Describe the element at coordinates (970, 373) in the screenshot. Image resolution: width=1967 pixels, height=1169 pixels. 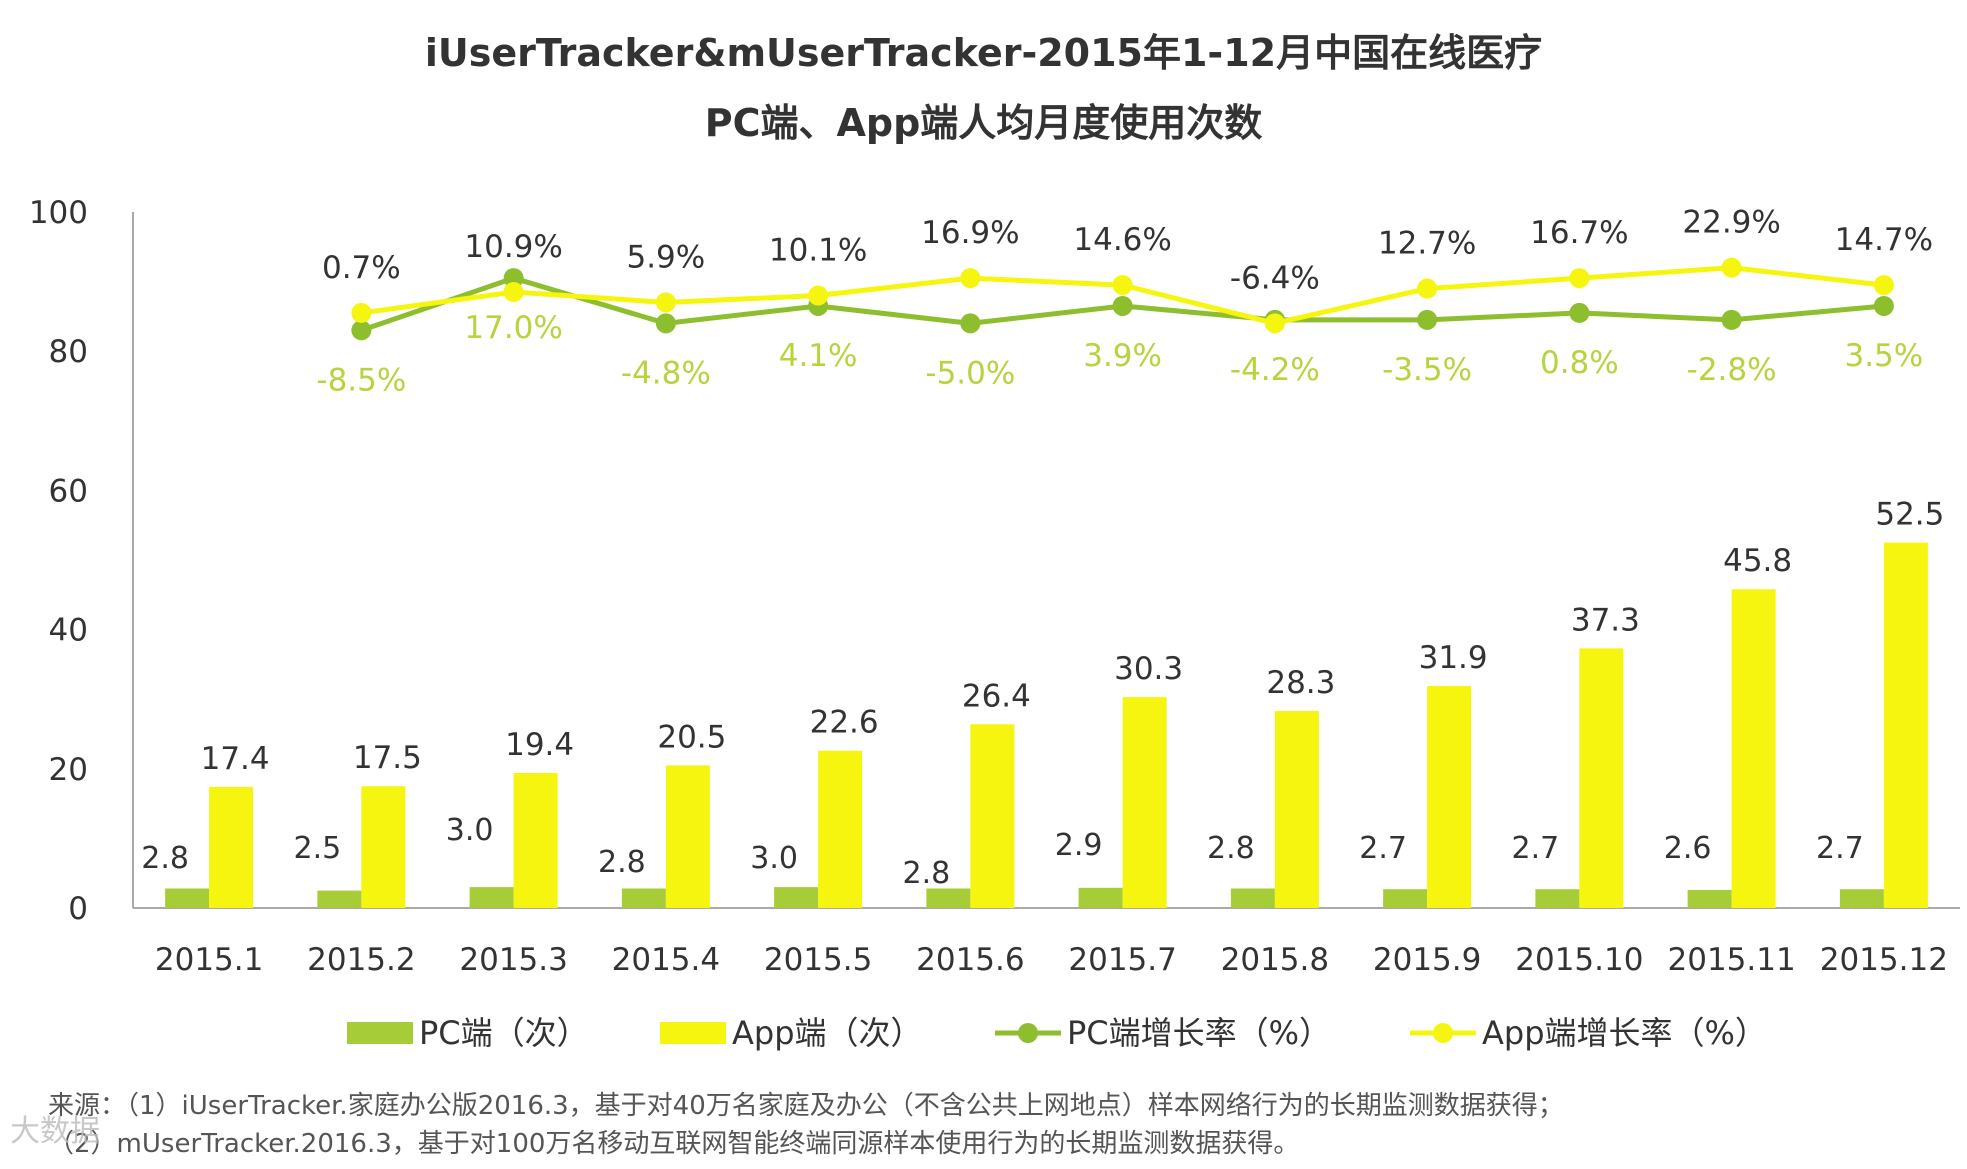
I see `pc-growth-label: -5.0%` at that location.